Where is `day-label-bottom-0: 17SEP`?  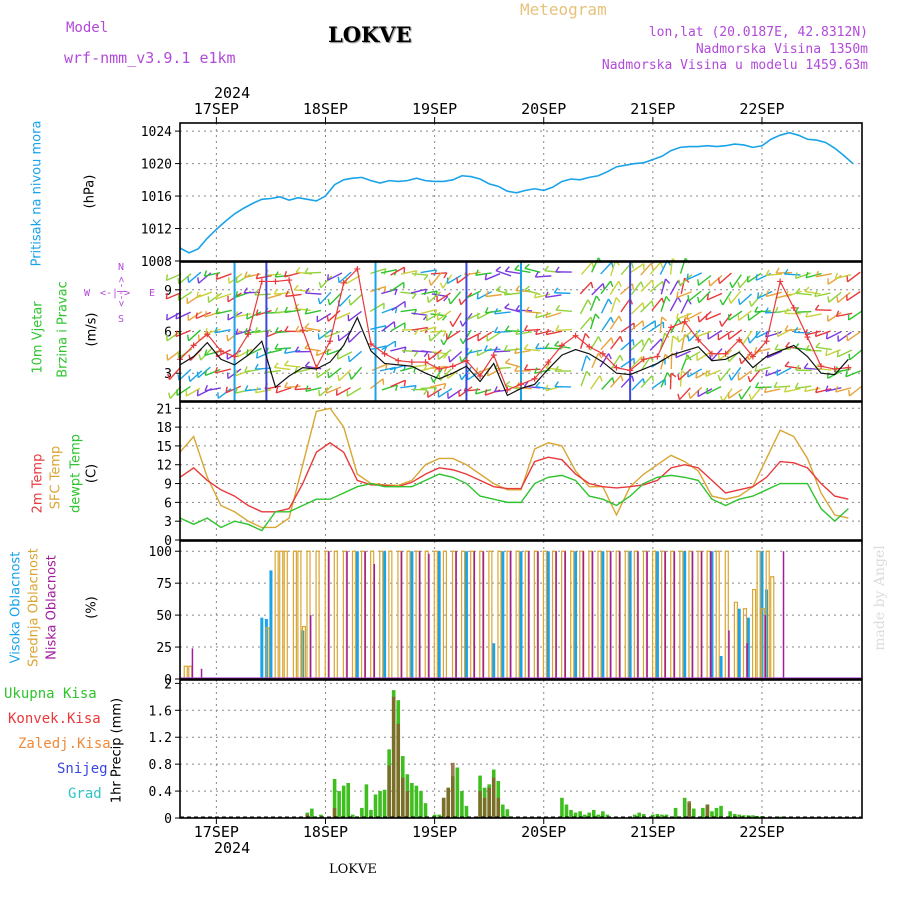
day-label-bottom-0: 17SEP is located at coordinates (216, 832).